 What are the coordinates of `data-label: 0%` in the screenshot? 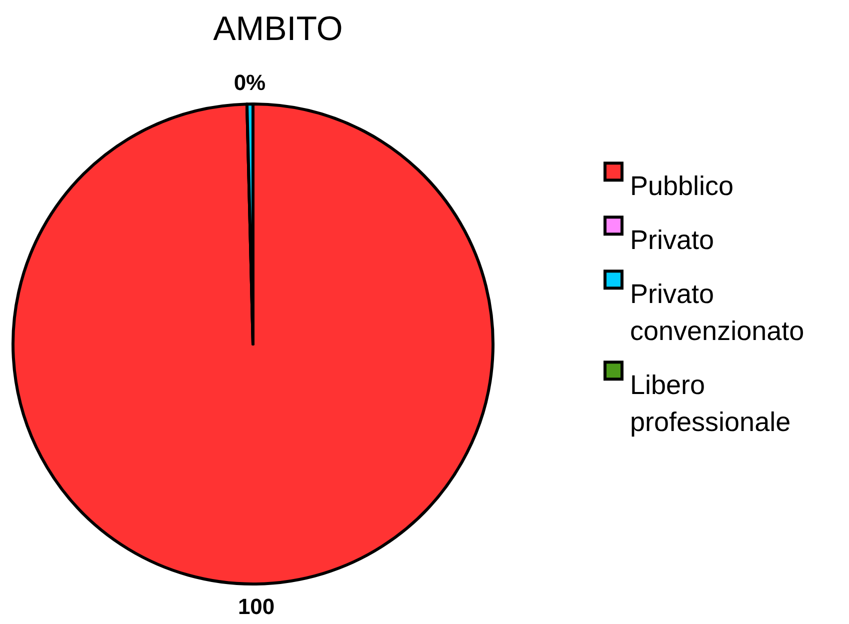 It's located at (250, 83).